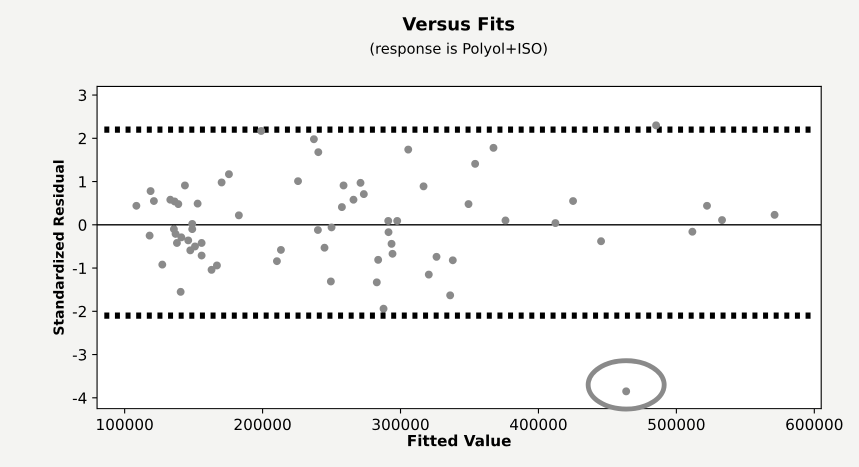 The width and height of the screenshot is (859, 467). Describe the element at coordinates (538, 424) in the screenshot. I see `x-tick-label: 400000` at that location.